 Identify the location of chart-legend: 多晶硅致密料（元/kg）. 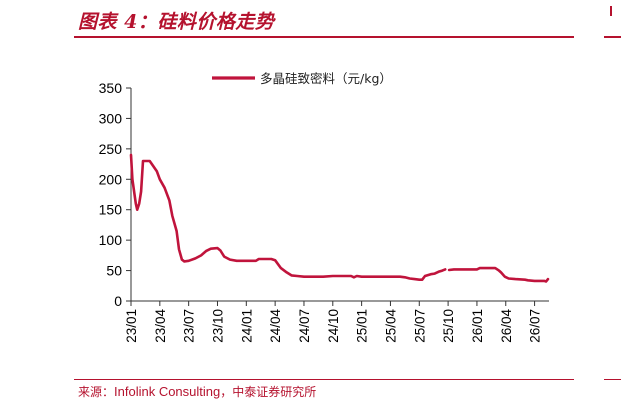
(302, 78).